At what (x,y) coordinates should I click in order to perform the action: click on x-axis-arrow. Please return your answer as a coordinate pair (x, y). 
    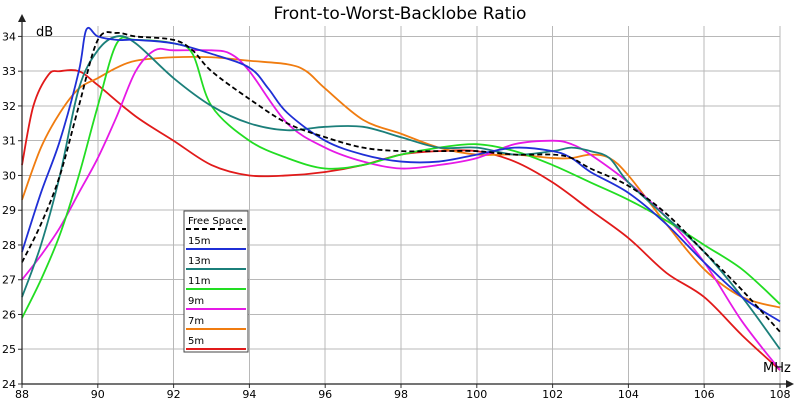
    Looking at the image, I should click on (790, 384).